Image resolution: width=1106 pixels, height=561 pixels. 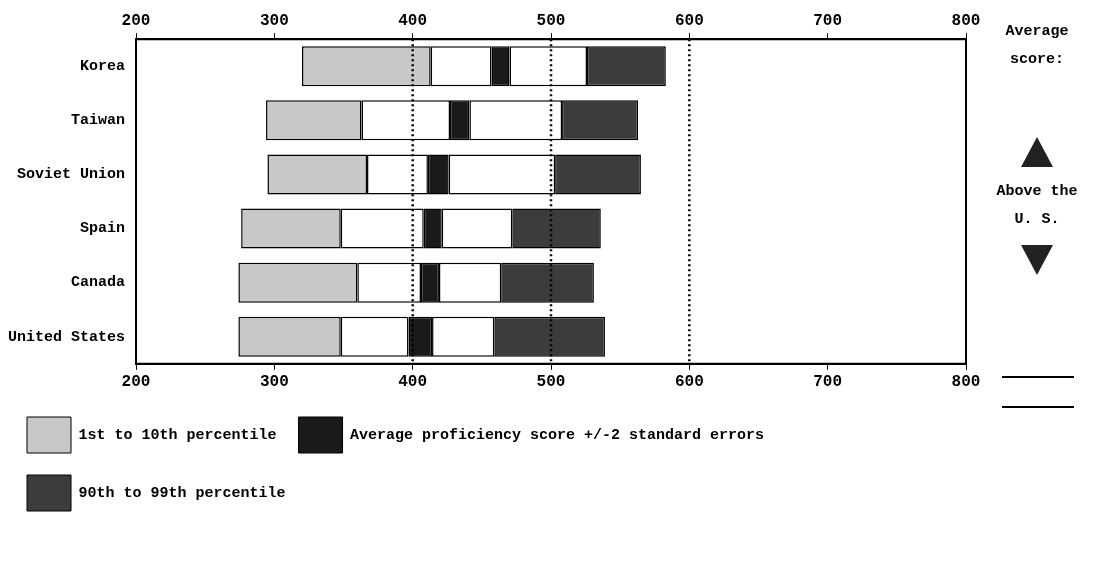 I want to click on x2-tick-label: 500, so click(x=551, y=20).